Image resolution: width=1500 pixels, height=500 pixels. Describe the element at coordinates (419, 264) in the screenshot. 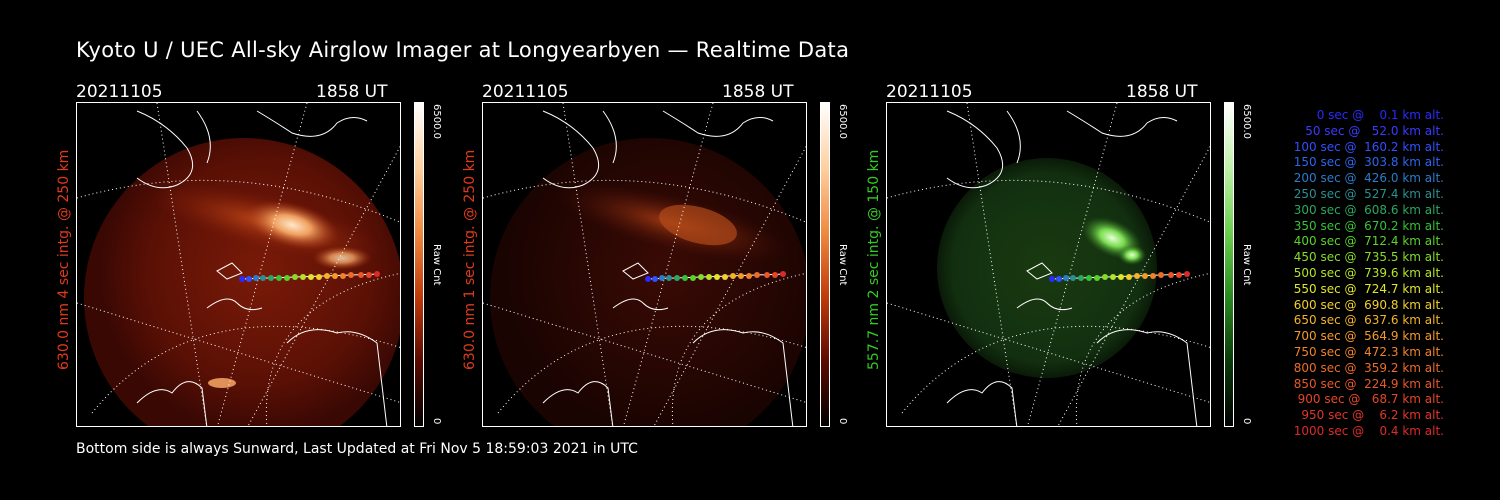

I see `panel1-colorbar` at that location.